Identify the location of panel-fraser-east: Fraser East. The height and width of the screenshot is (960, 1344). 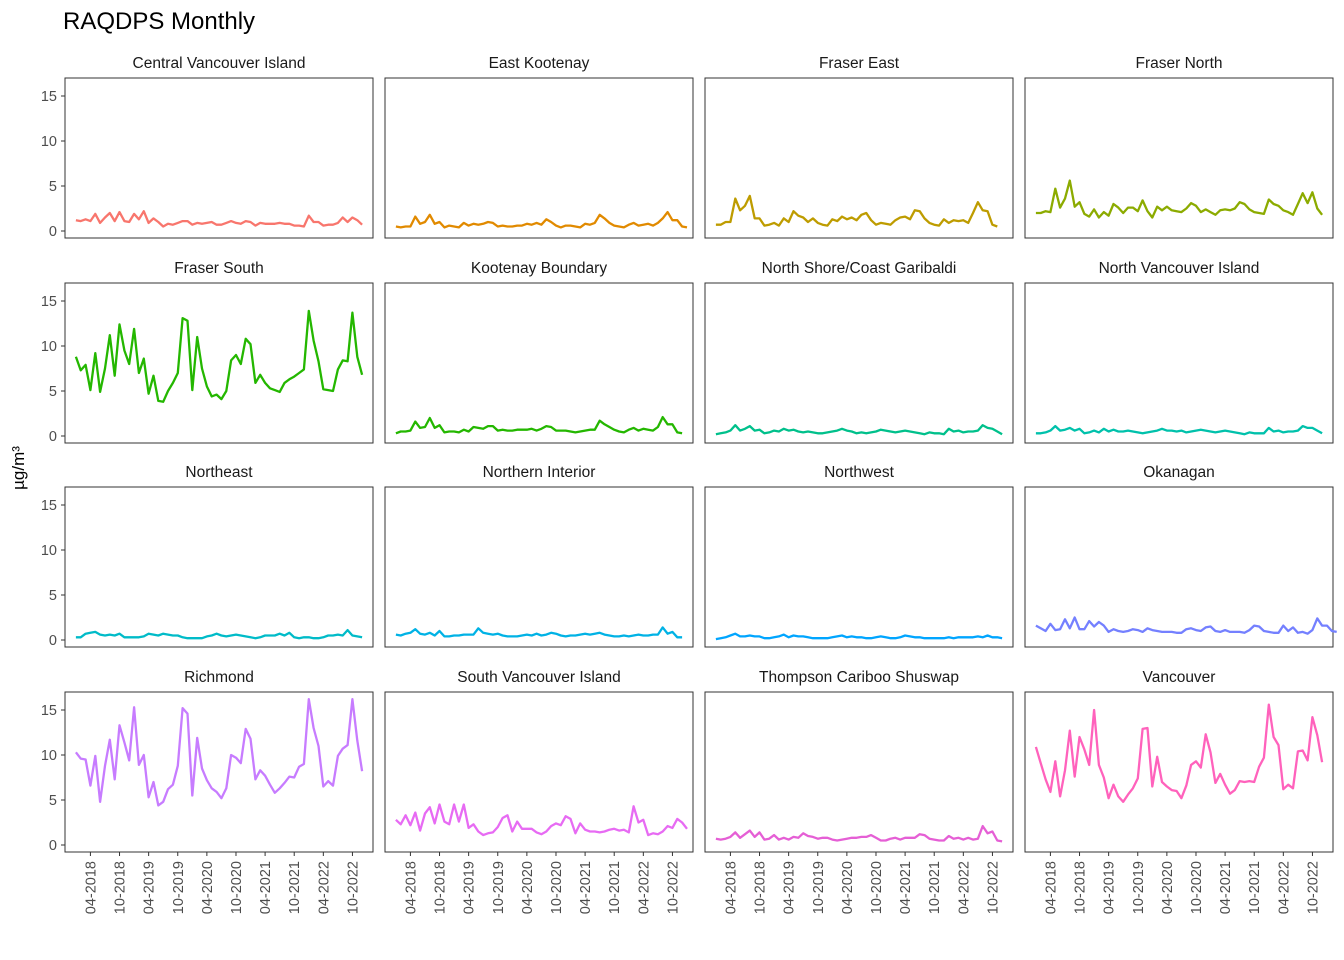
(859, 147).